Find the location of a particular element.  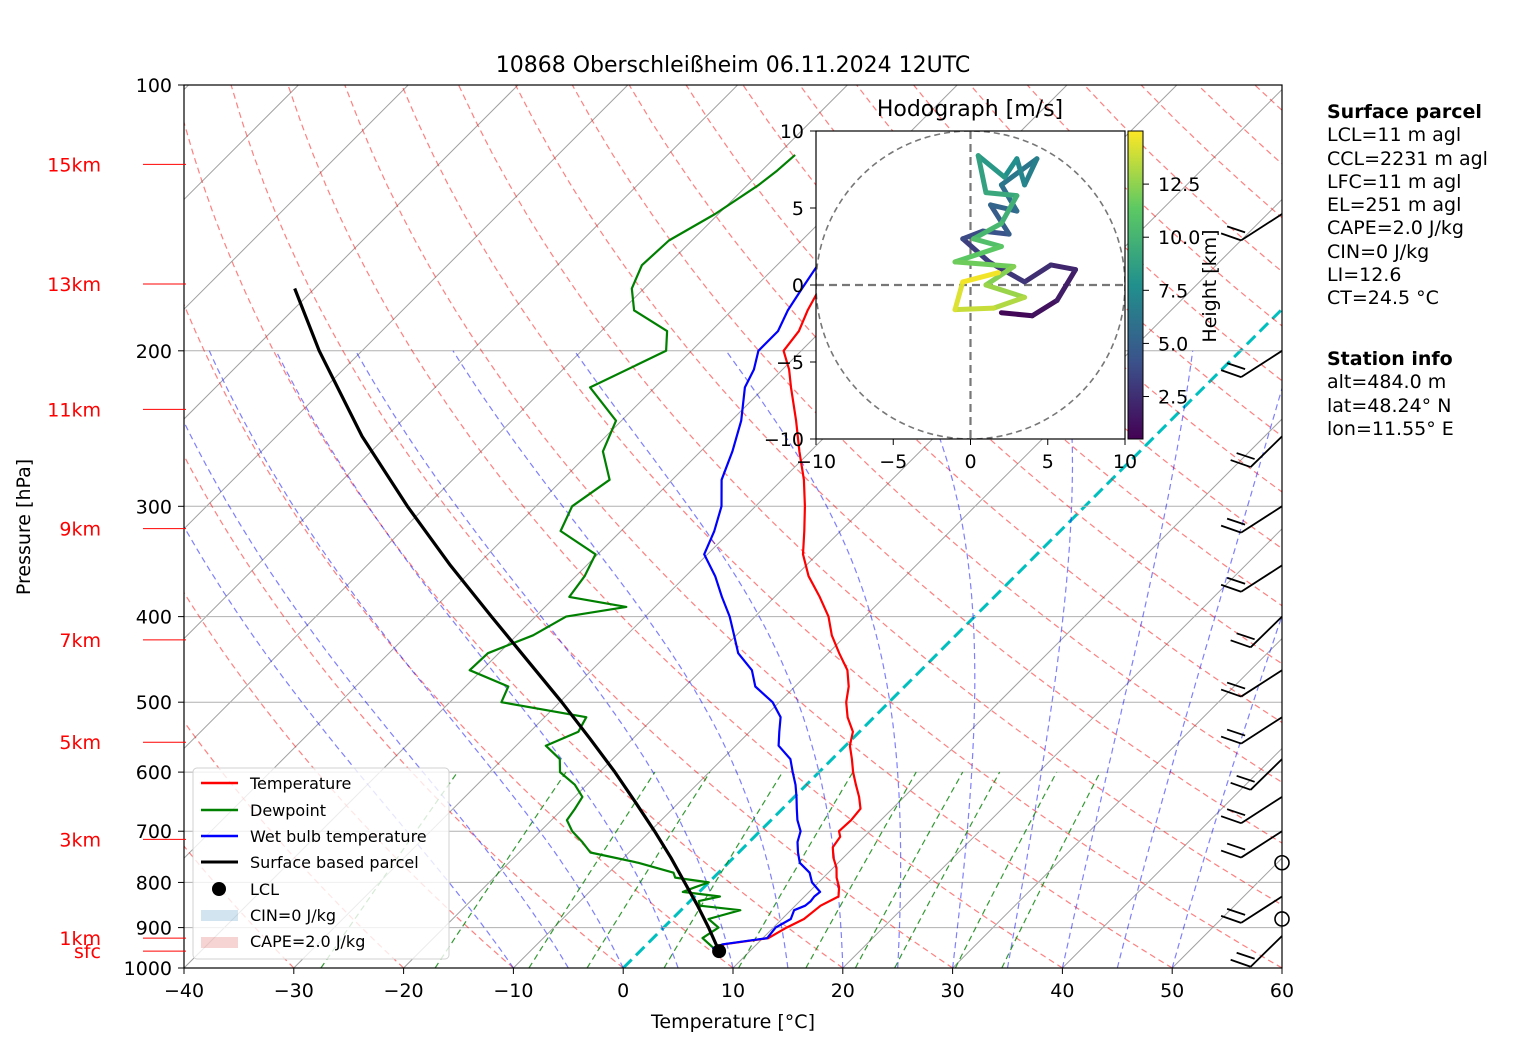

legend-marker-lcl is located at coordinates (219, 889).